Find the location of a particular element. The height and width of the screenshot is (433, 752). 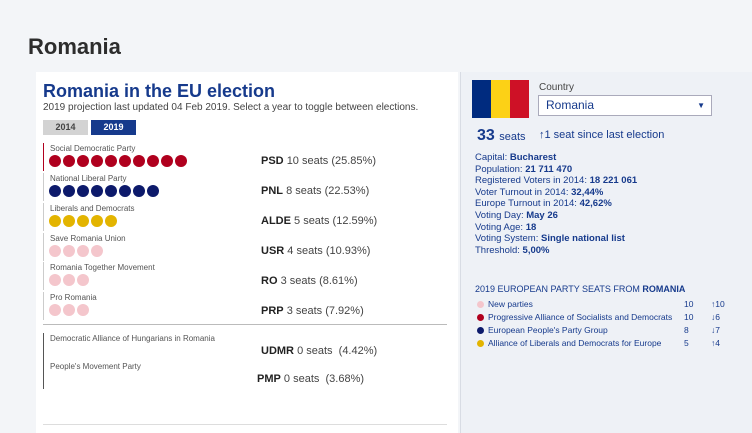

party-seats-alde: ALDE 5 seats (12.59%) is located at coordinates (319, 221).